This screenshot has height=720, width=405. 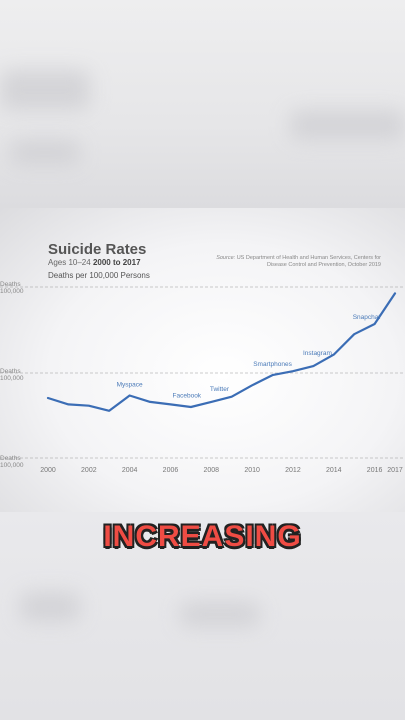 What do you see at coordinates (220, 389) in the screenshot?
I see `annotation-label: Twitter` at bounding box center [220, 389].